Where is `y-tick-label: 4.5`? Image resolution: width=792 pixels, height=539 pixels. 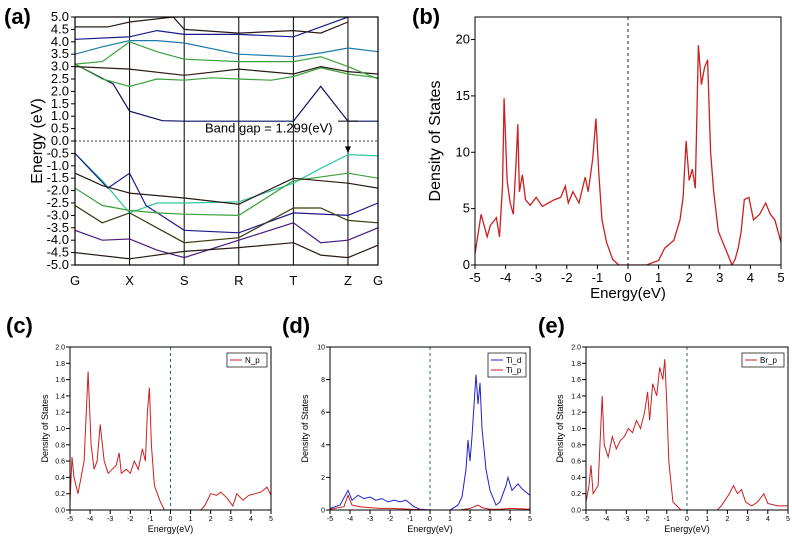
y-tick-label: 4.5 is located at coordinates (60, 28).